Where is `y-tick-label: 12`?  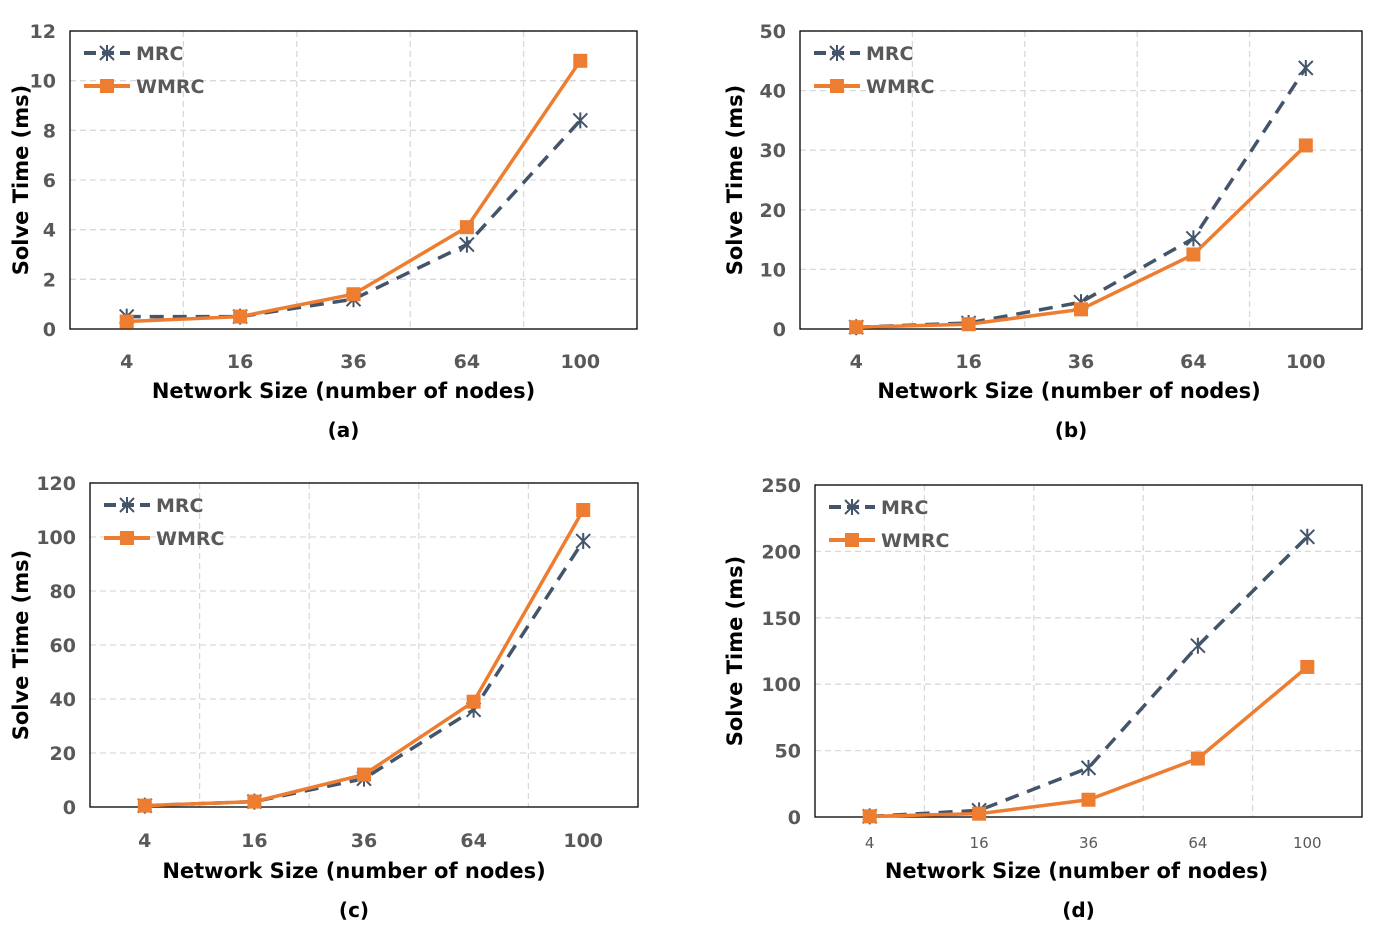 y-tick-label: 12 is located at coordinates (43, 32).